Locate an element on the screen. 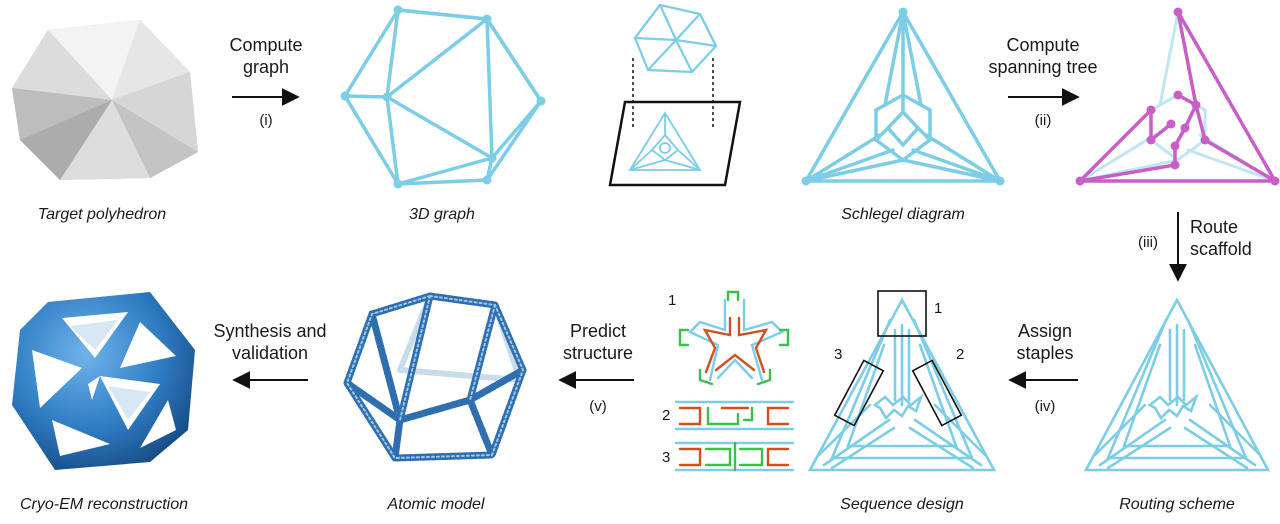 Image resolution: width=1280 pixels, height=524 pixels. closeup-label-2: 2 is located at coordinates (666, 415).